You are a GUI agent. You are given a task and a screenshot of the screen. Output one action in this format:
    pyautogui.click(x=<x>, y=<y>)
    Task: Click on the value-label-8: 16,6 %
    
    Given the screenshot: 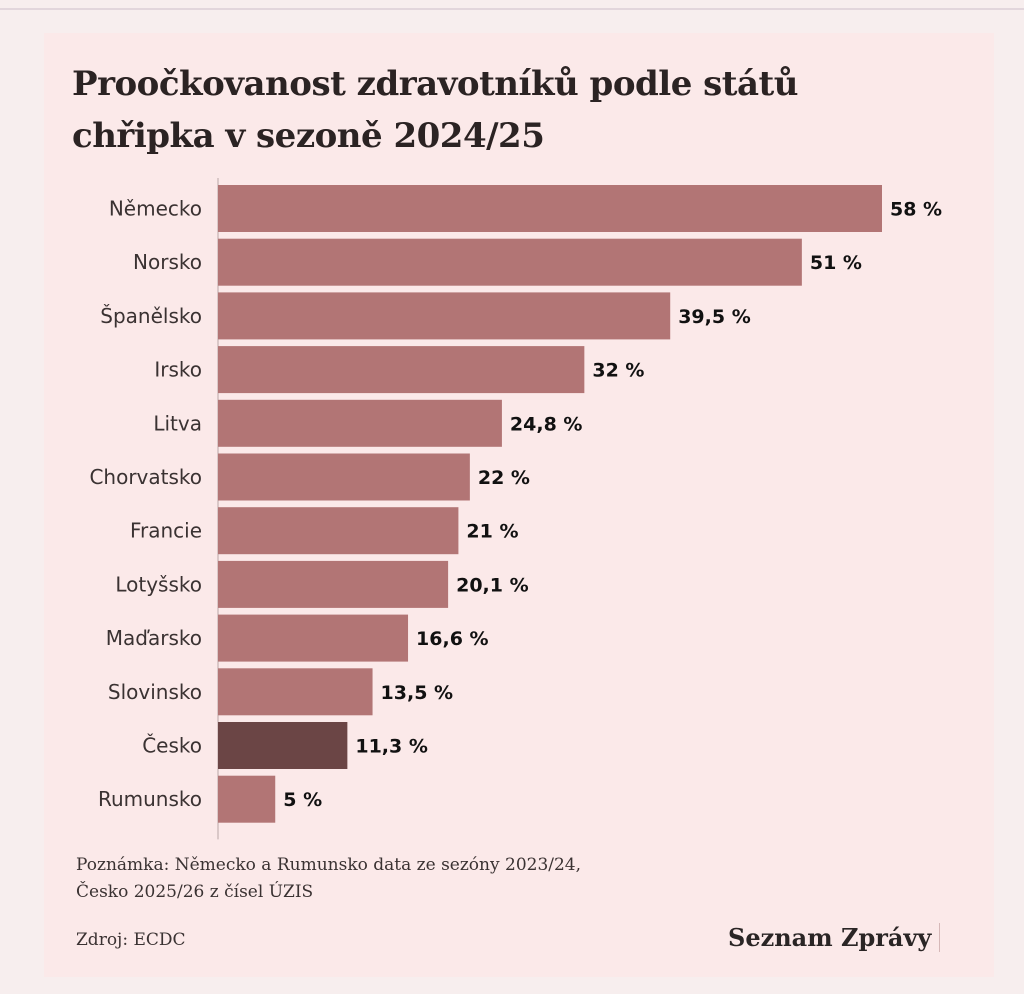 What is the action you would take?
    pyautogui.click(x=452, y=639)
    